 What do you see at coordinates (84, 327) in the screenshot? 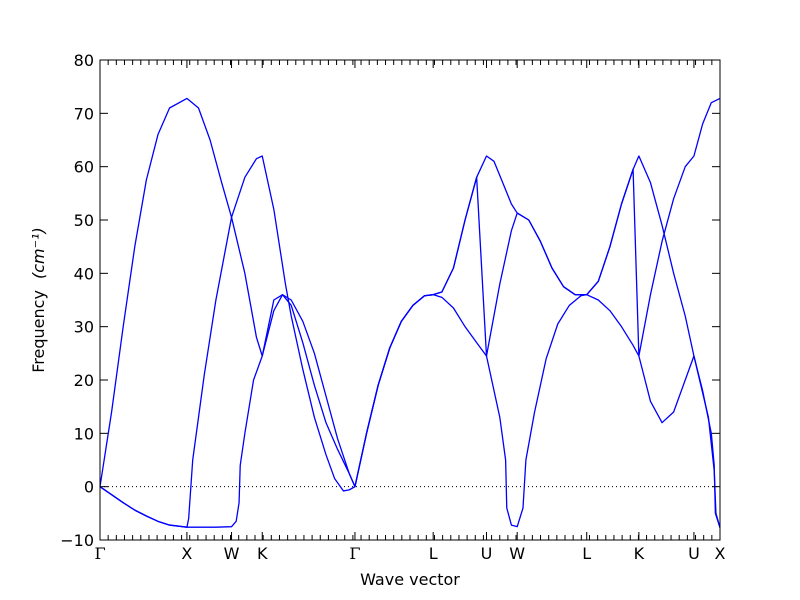
I see `y-tick-label: 30` at bounding box center [84, 327].